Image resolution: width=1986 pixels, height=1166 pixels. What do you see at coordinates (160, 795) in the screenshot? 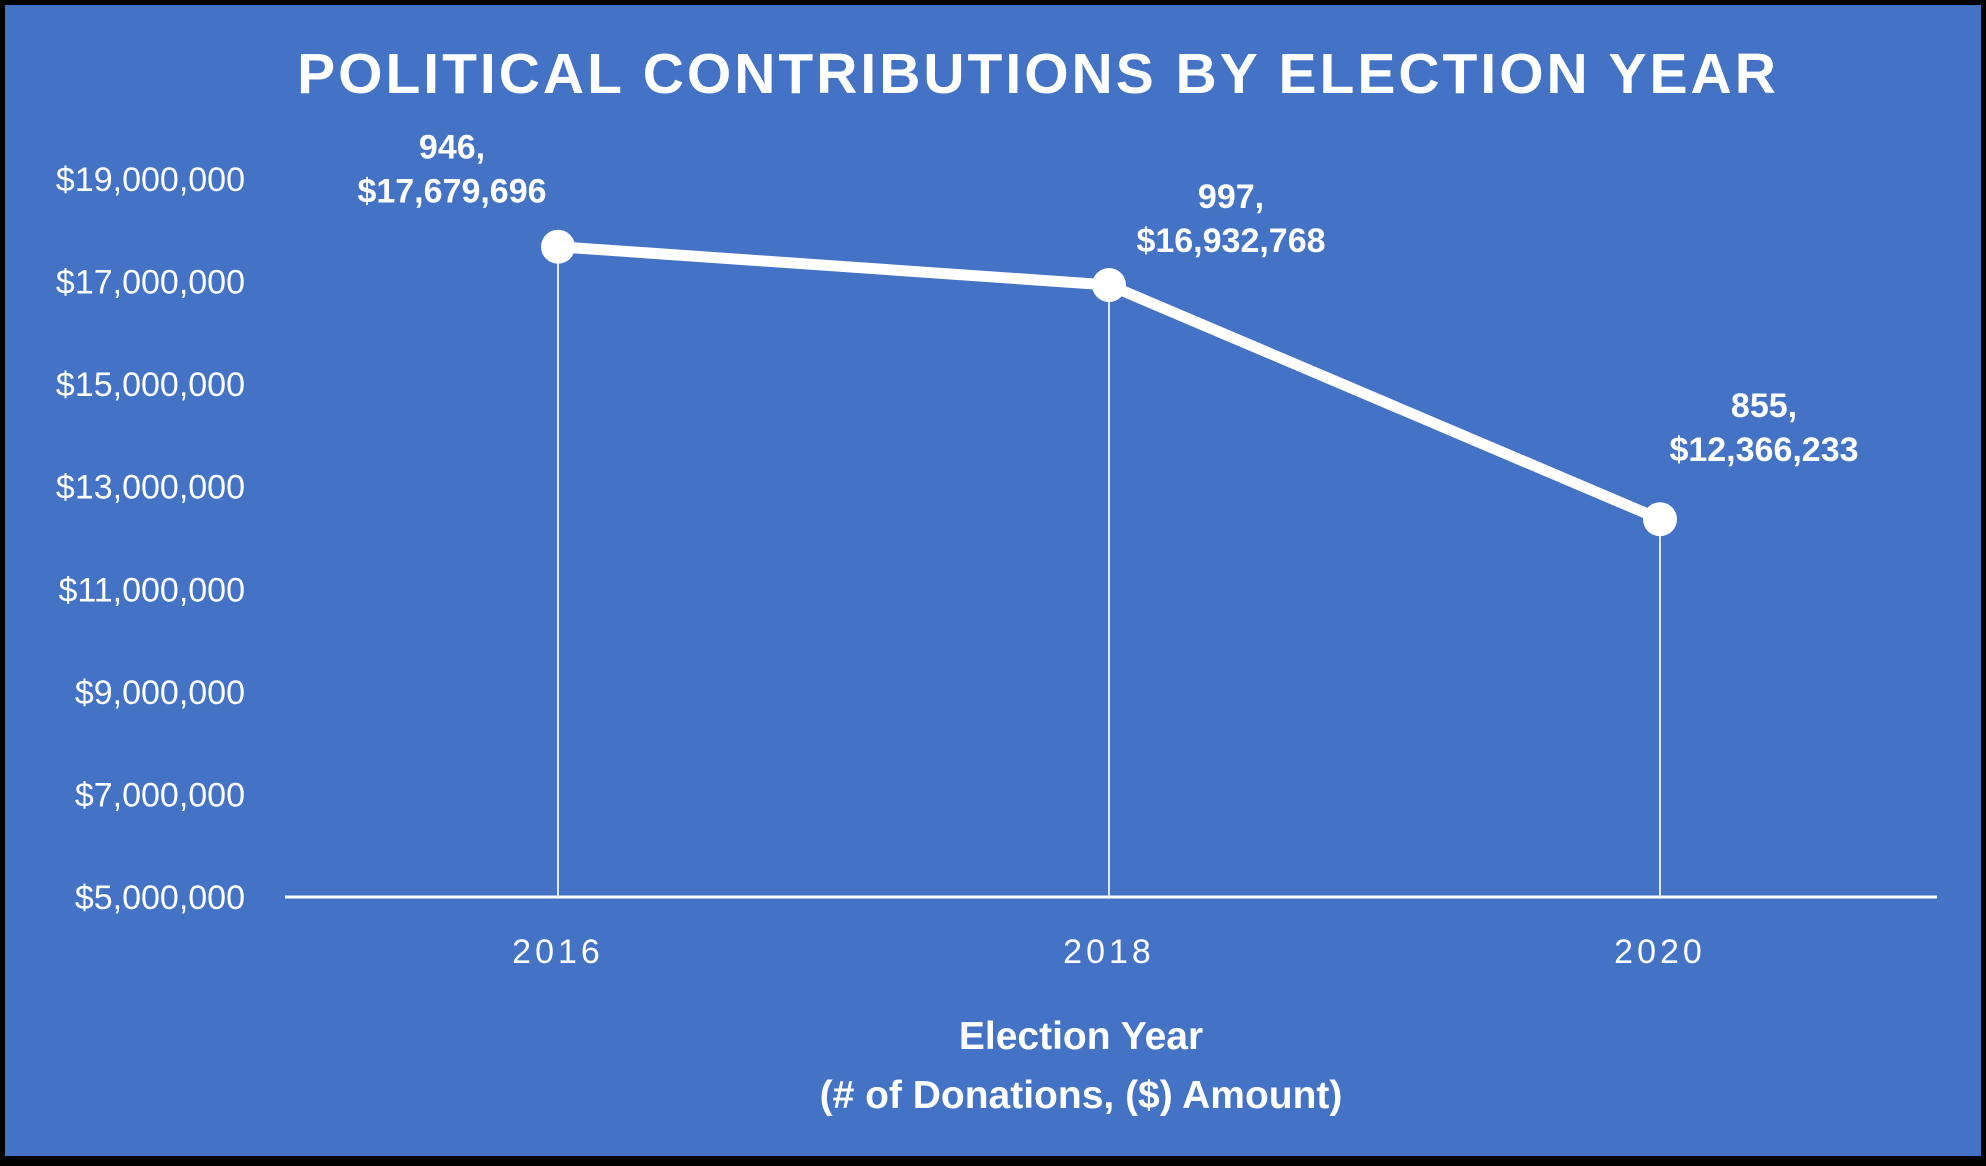
I see `y-tick-label: $7,000,000` at bounding box center [160, 795].